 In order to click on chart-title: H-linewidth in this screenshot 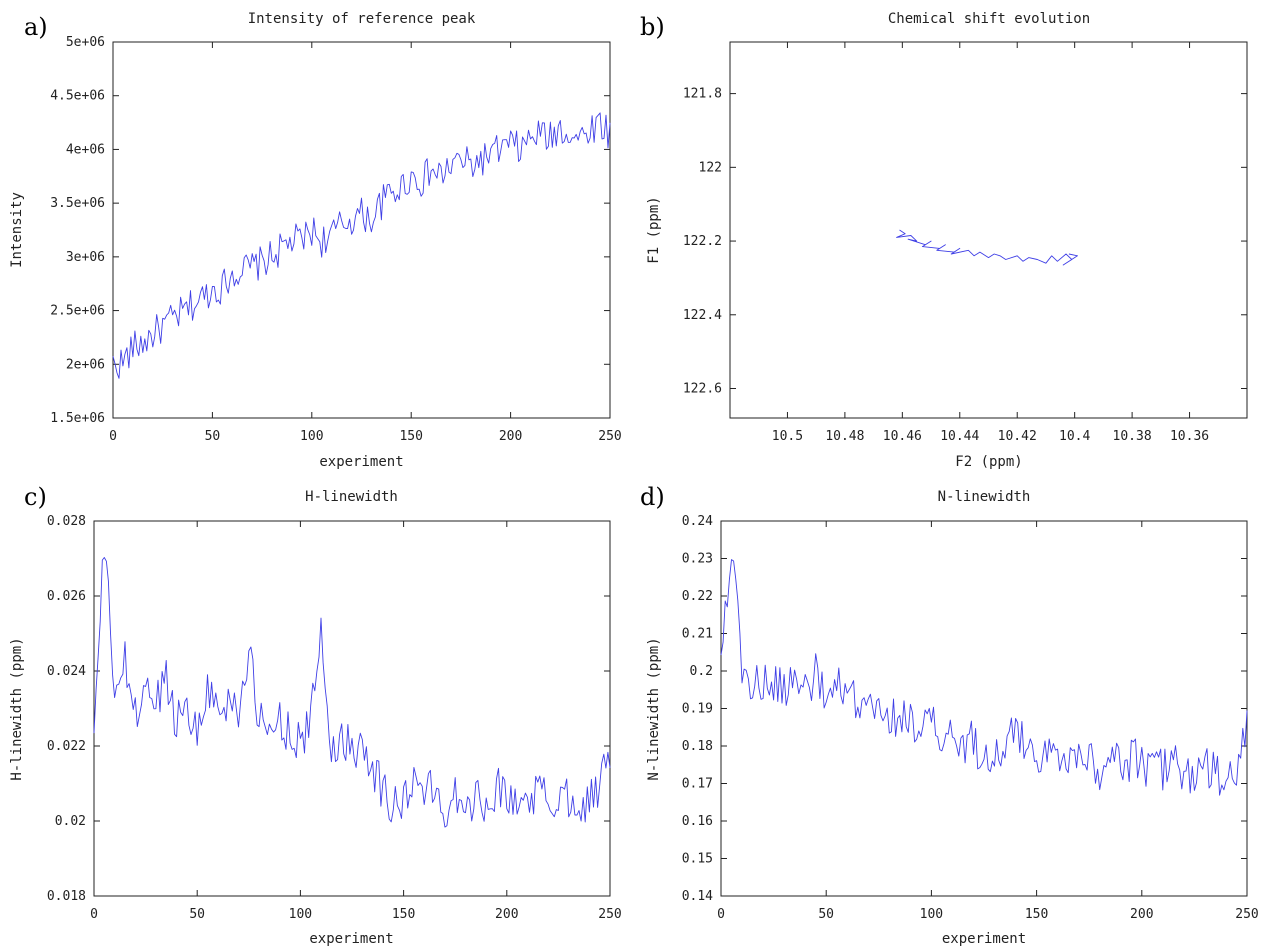, I will do `click(351, 497)`.